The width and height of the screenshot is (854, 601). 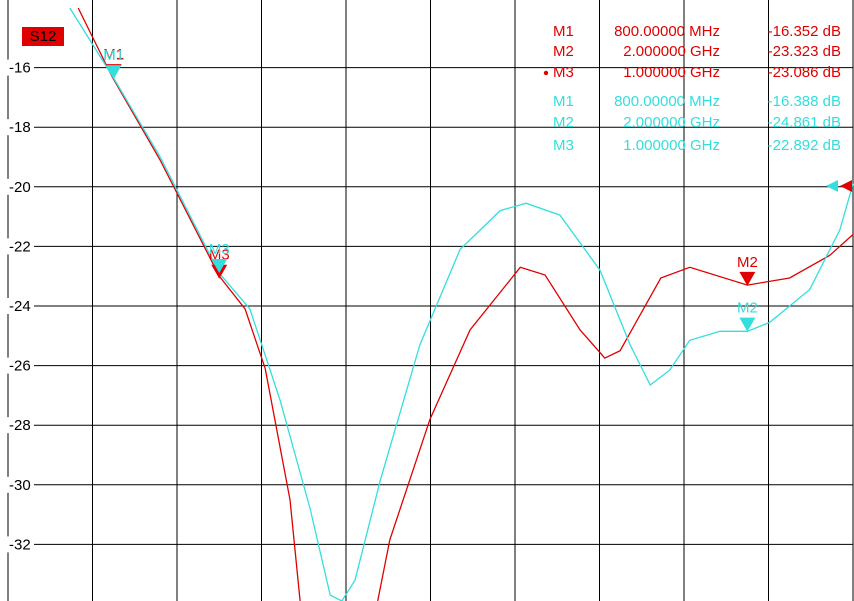 I want to click on y-tick-label: -28, so click(x=20, y=425).